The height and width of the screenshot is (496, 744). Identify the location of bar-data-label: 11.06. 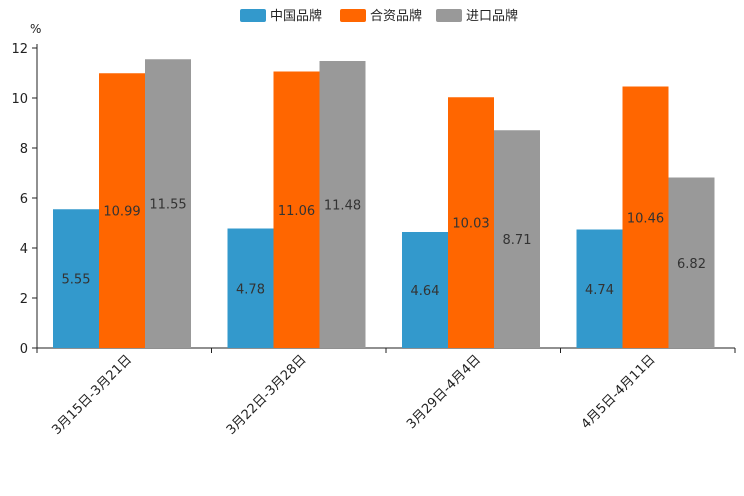
(296, 211).